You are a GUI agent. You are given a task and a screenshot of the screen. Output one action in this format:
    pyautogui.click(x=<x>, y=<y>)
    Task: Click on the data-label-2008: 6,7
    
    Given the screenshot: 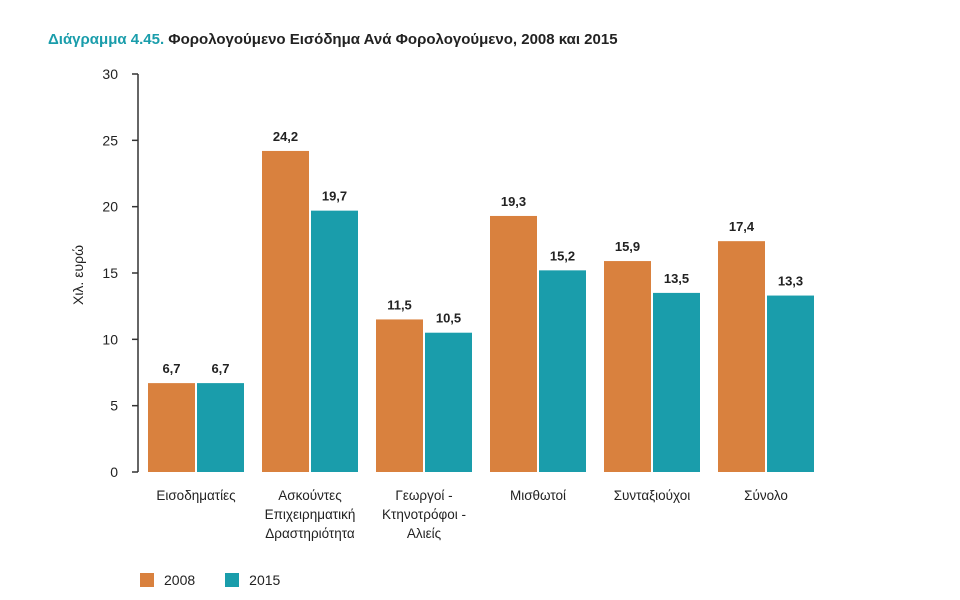 What is the action you would take?
    pyautogui.click(x=171, y=368)
    